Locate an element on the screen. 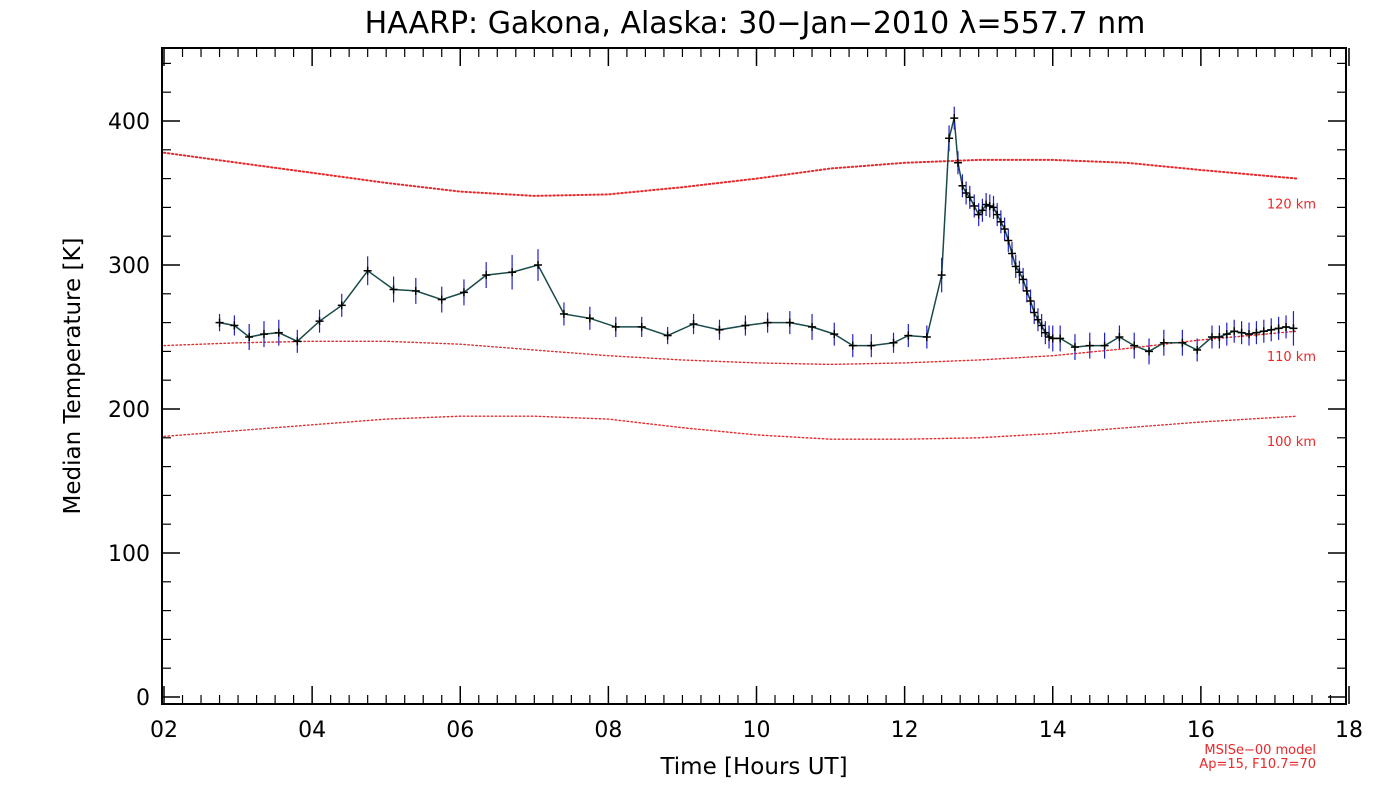 The width and height of the screenshot is (1400, 800). x-tick-label: 14 is located at coordinates (1053, 730).